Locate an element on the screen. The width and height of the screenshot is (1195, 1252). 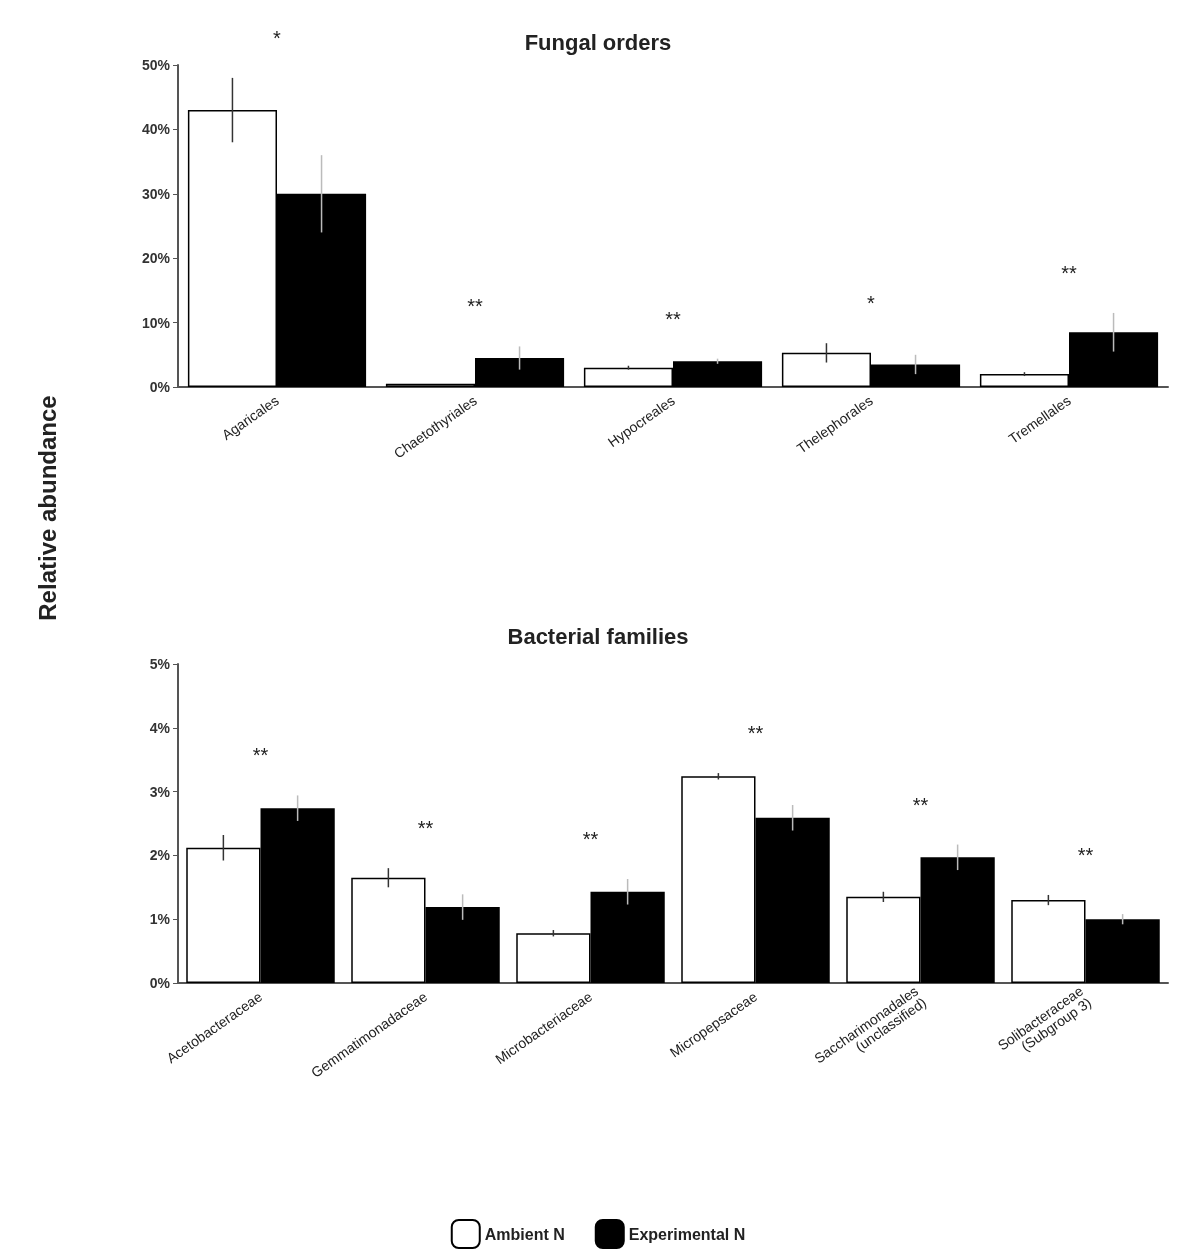
y-tick-label: 2% is located at coordinates (160, 855).